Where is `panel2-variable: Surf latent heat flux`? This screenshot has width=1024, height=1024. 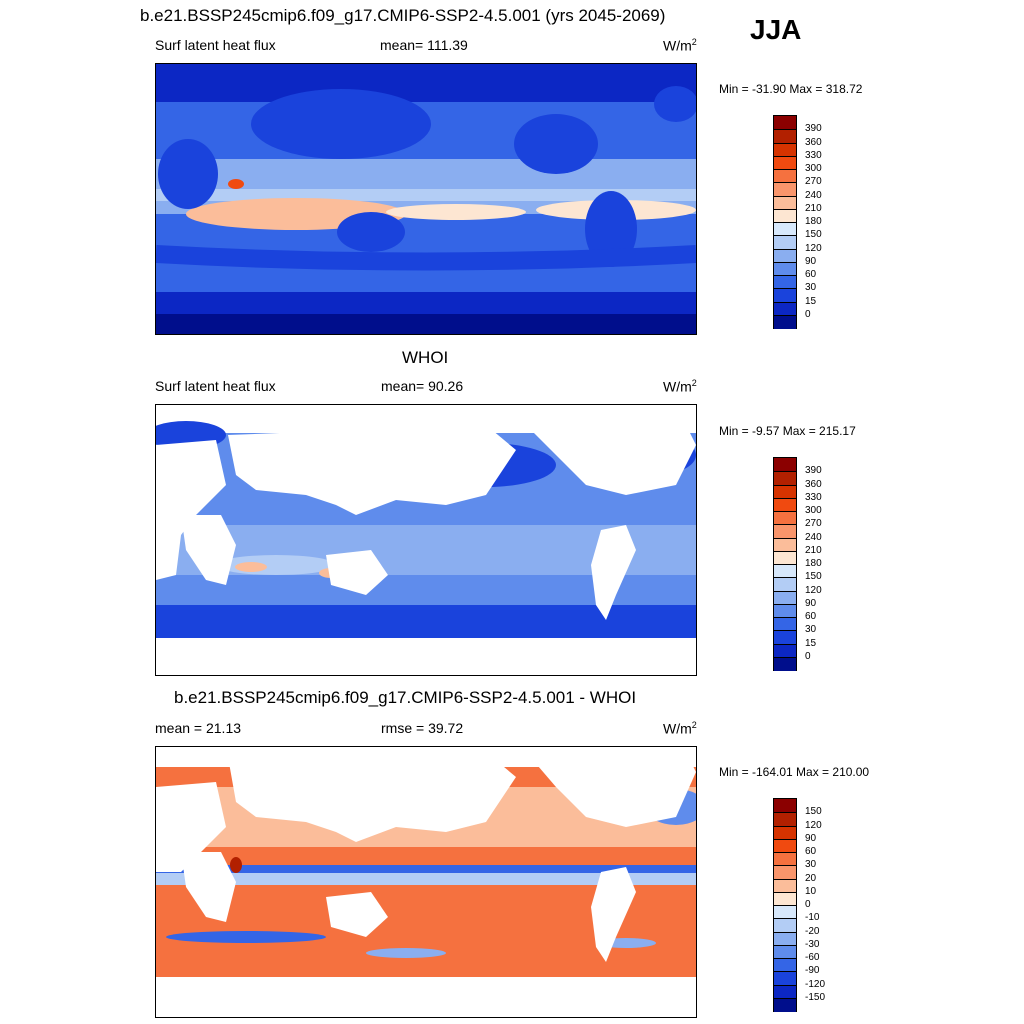 panel2-variable: Surf latent heat flux is located at coordinates (215, 386).